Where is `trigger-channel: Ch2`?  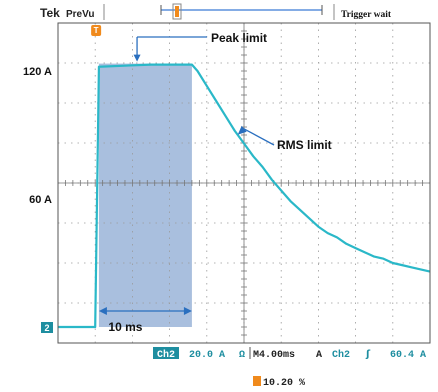
trigger-channel: Ch2 is located at coordinates (341, 355).